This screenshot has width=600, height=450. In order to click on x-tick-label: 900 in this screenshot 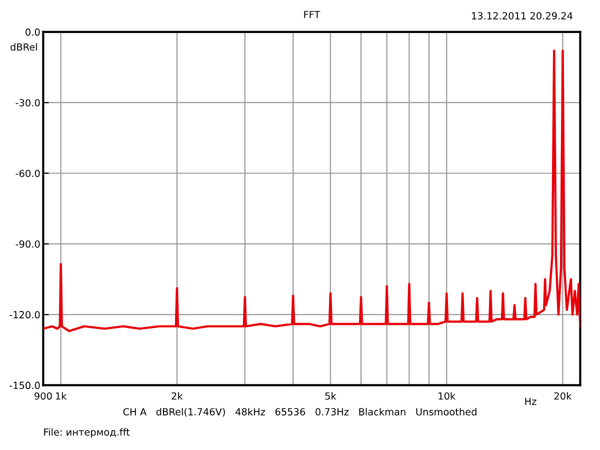, I will do `click(43, 396)`.